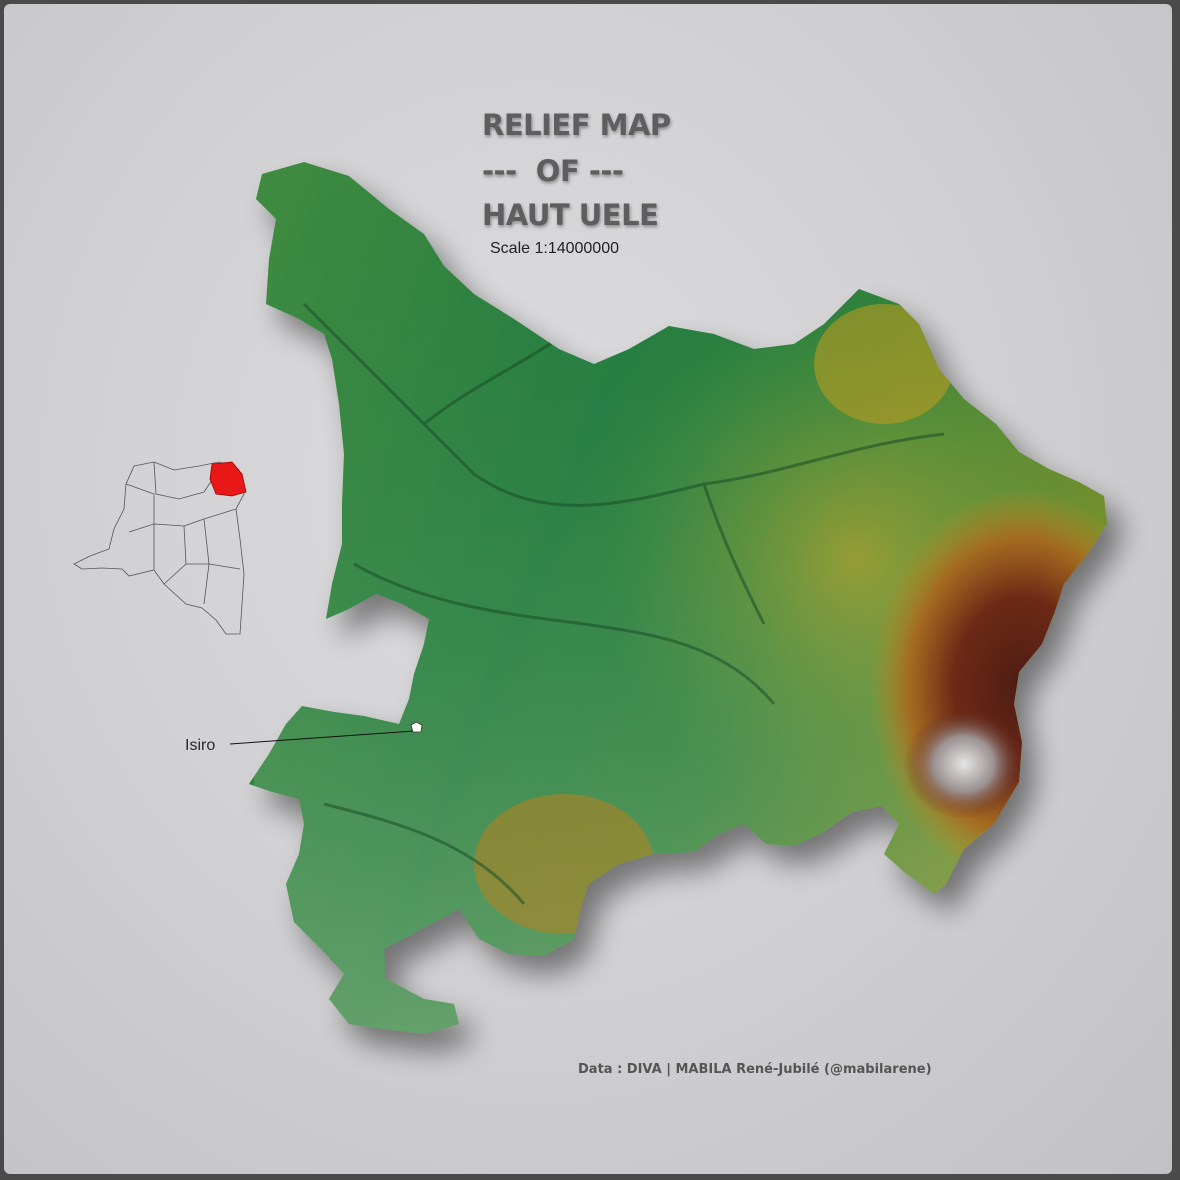  What do you see at coordinates (570, 215) in the screenshot?
I see `map-title-line-3: HAUT UELE` at bounding box center [570, 215].